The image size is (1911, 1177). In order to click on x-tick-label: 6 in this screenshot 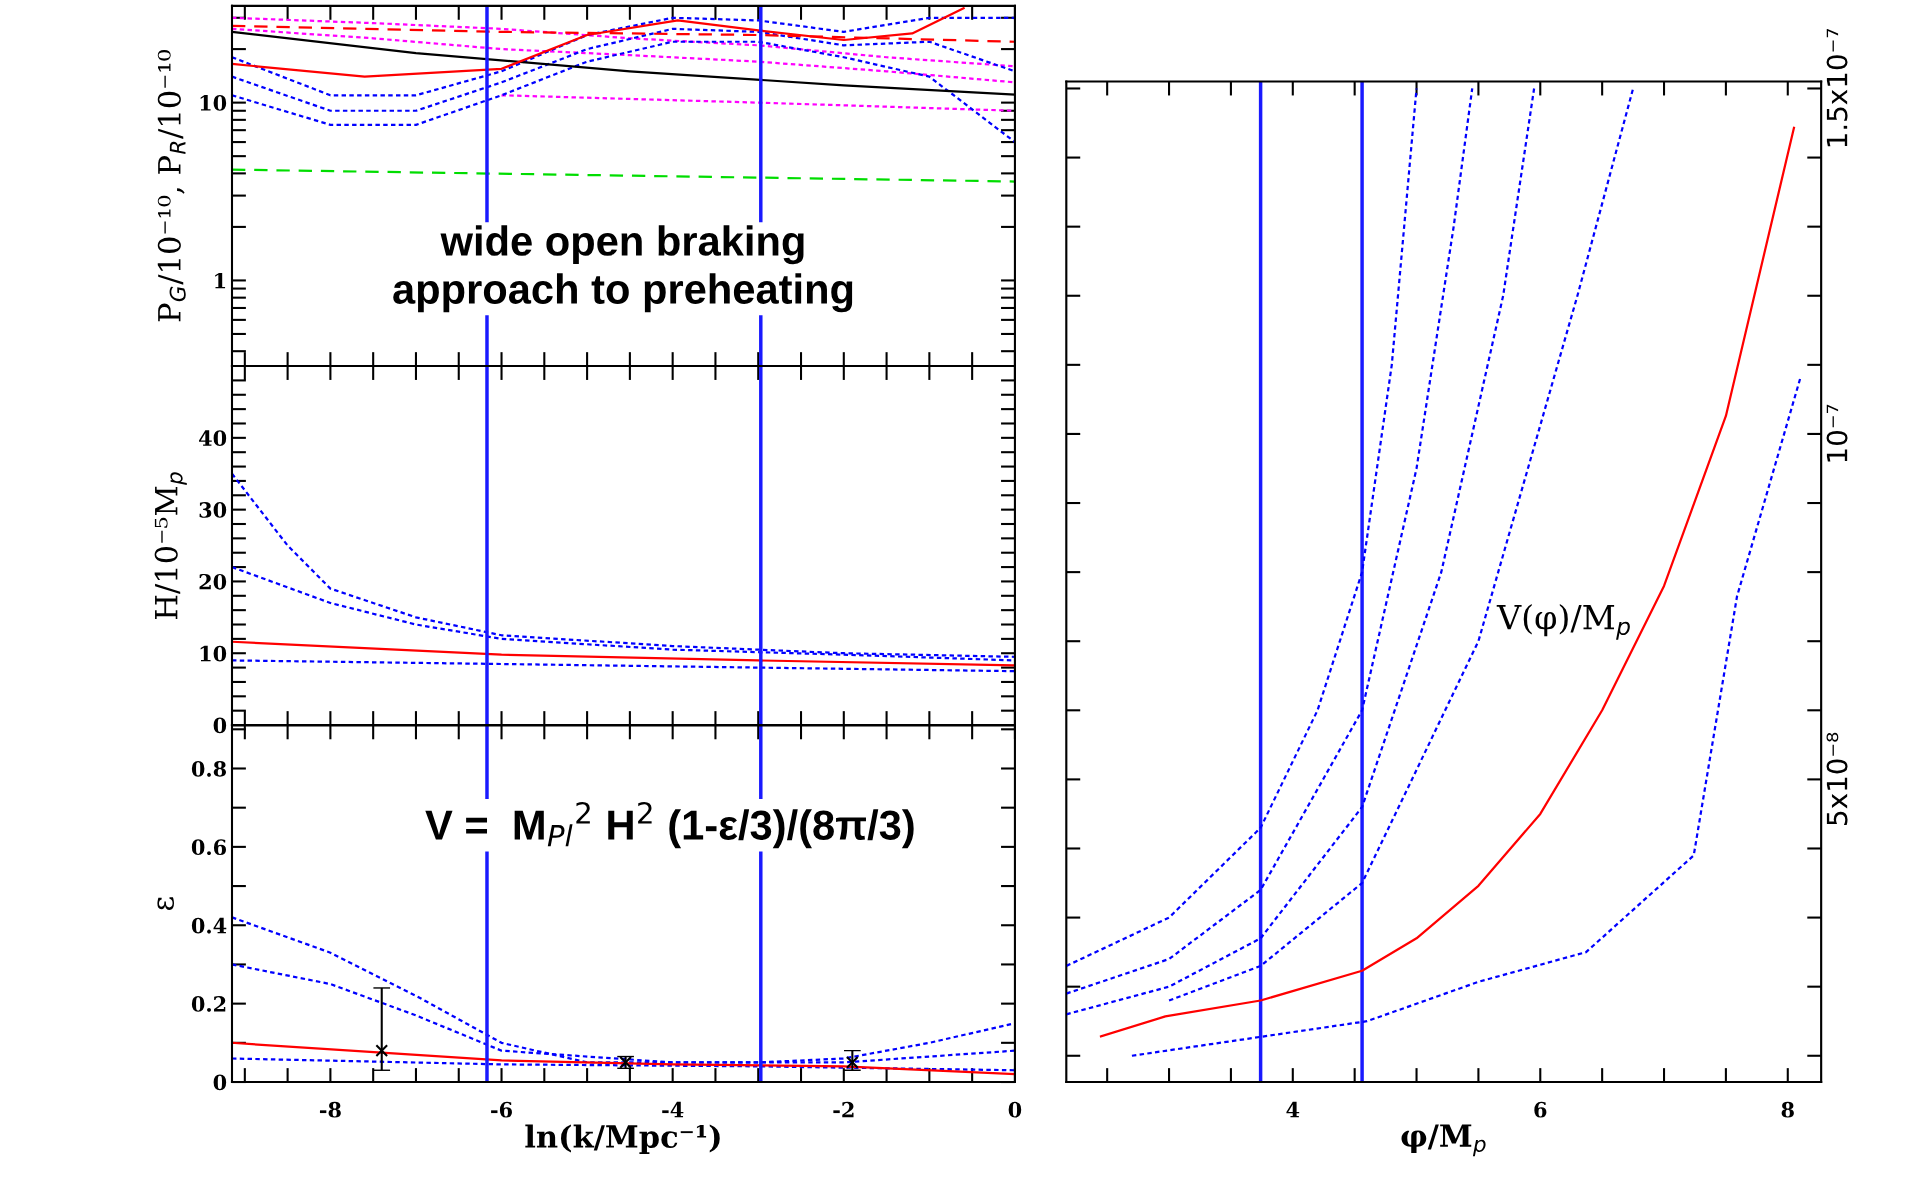, I will do `click(1540, 1109)`.